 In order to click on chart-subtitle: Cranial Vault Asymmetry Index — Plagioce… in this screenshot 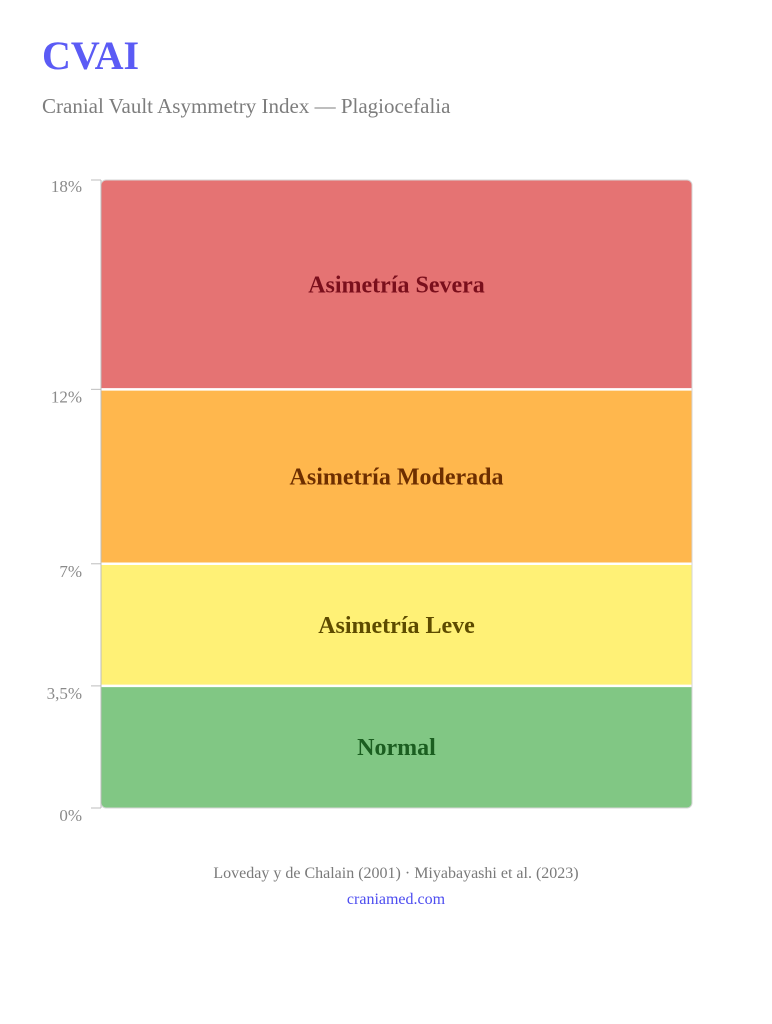, I will do `click(246, 106)`.